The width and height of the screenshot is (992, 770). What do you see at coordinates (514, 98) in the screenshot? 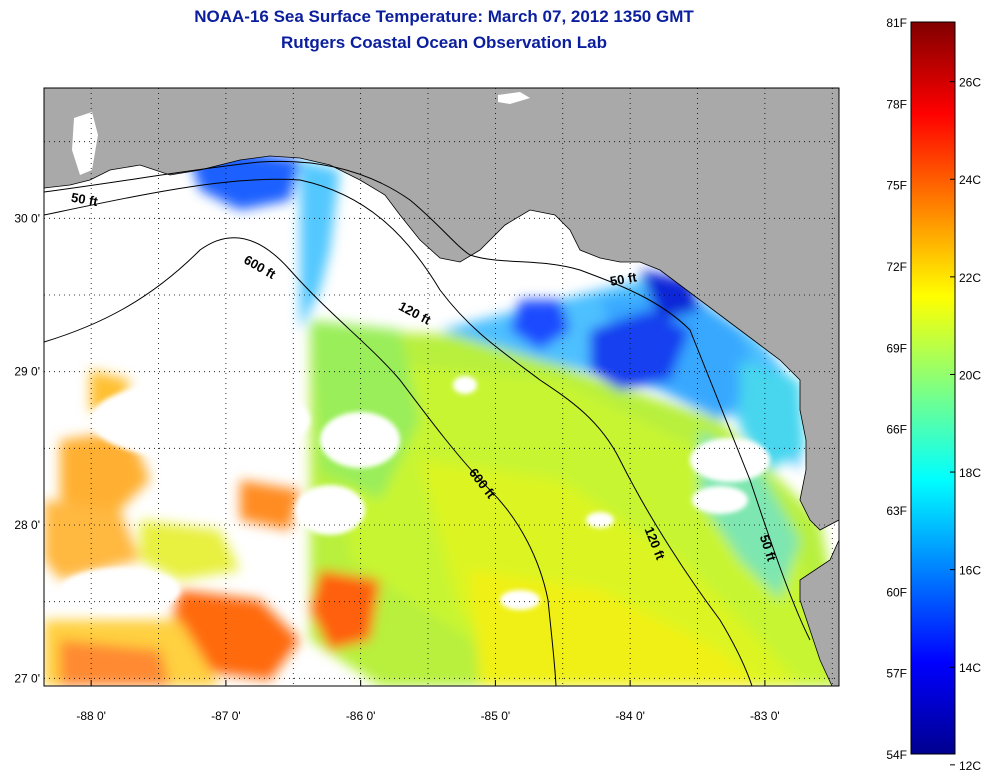
I see `inland-lake` at bounding box center [514, 98].